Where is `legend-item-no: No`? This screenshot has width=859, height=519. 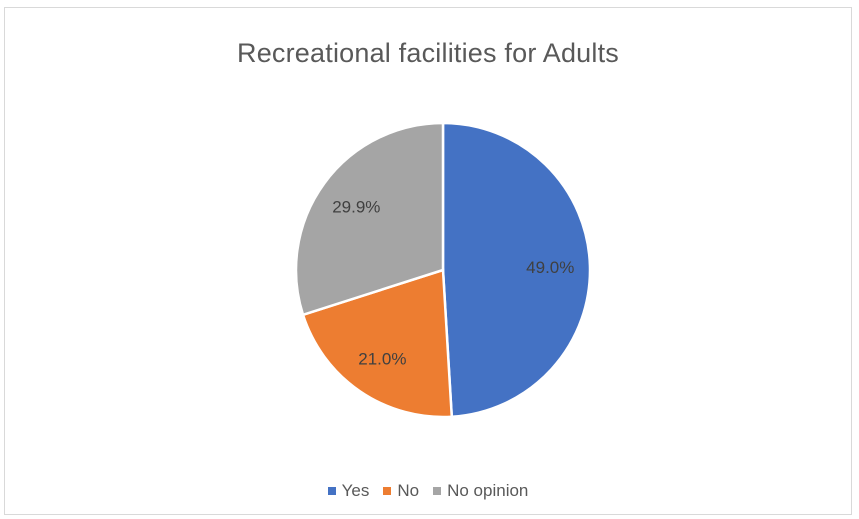
legend-item-no: No is located at coordinates (401, 491).